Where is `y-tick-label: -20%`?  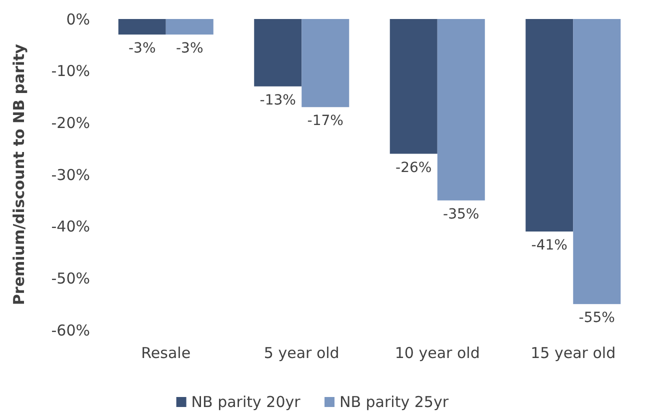
y-tick-label: -20% is located at coordinates (70, 123).